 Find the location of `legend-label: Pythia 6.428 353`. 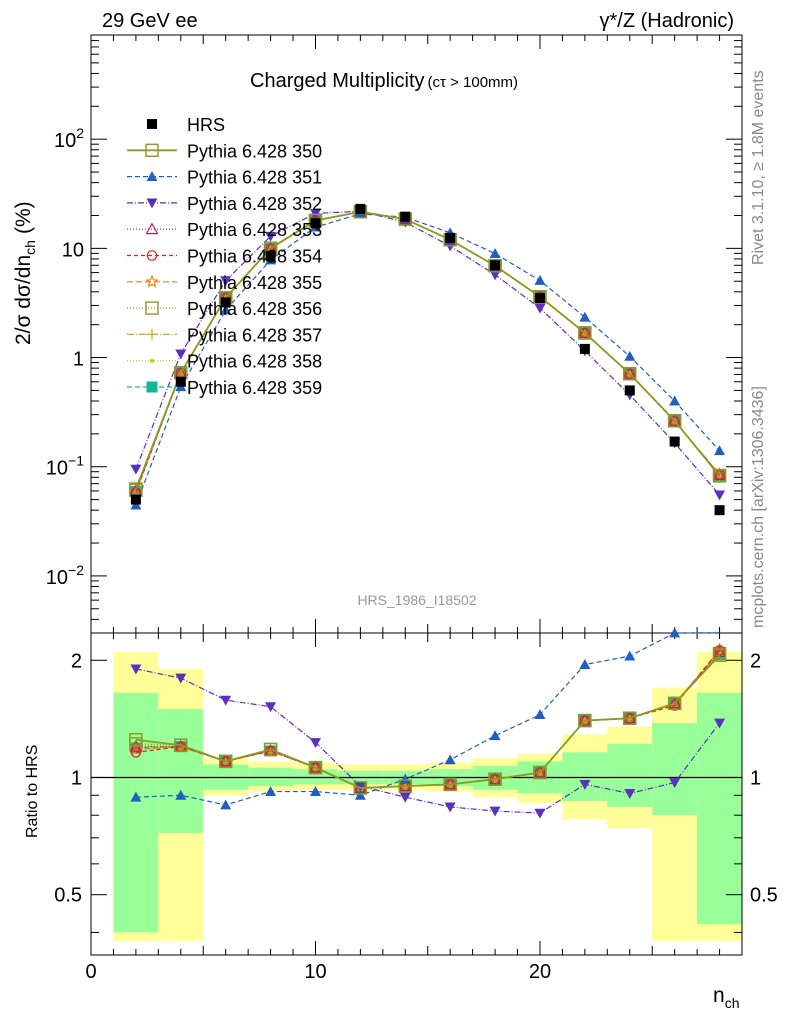

legend-label: Pythia 6.428 353 is located at coordinates (254, 230).